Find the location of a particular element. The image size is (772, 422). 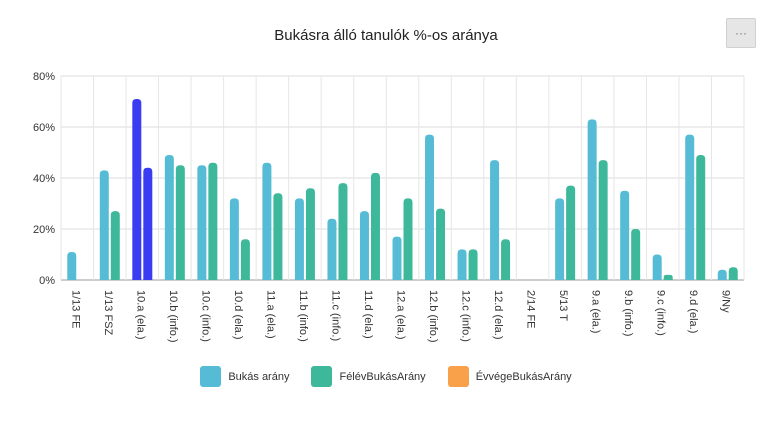

legend-item: Bukás arány is located at coordinates (244, 376).